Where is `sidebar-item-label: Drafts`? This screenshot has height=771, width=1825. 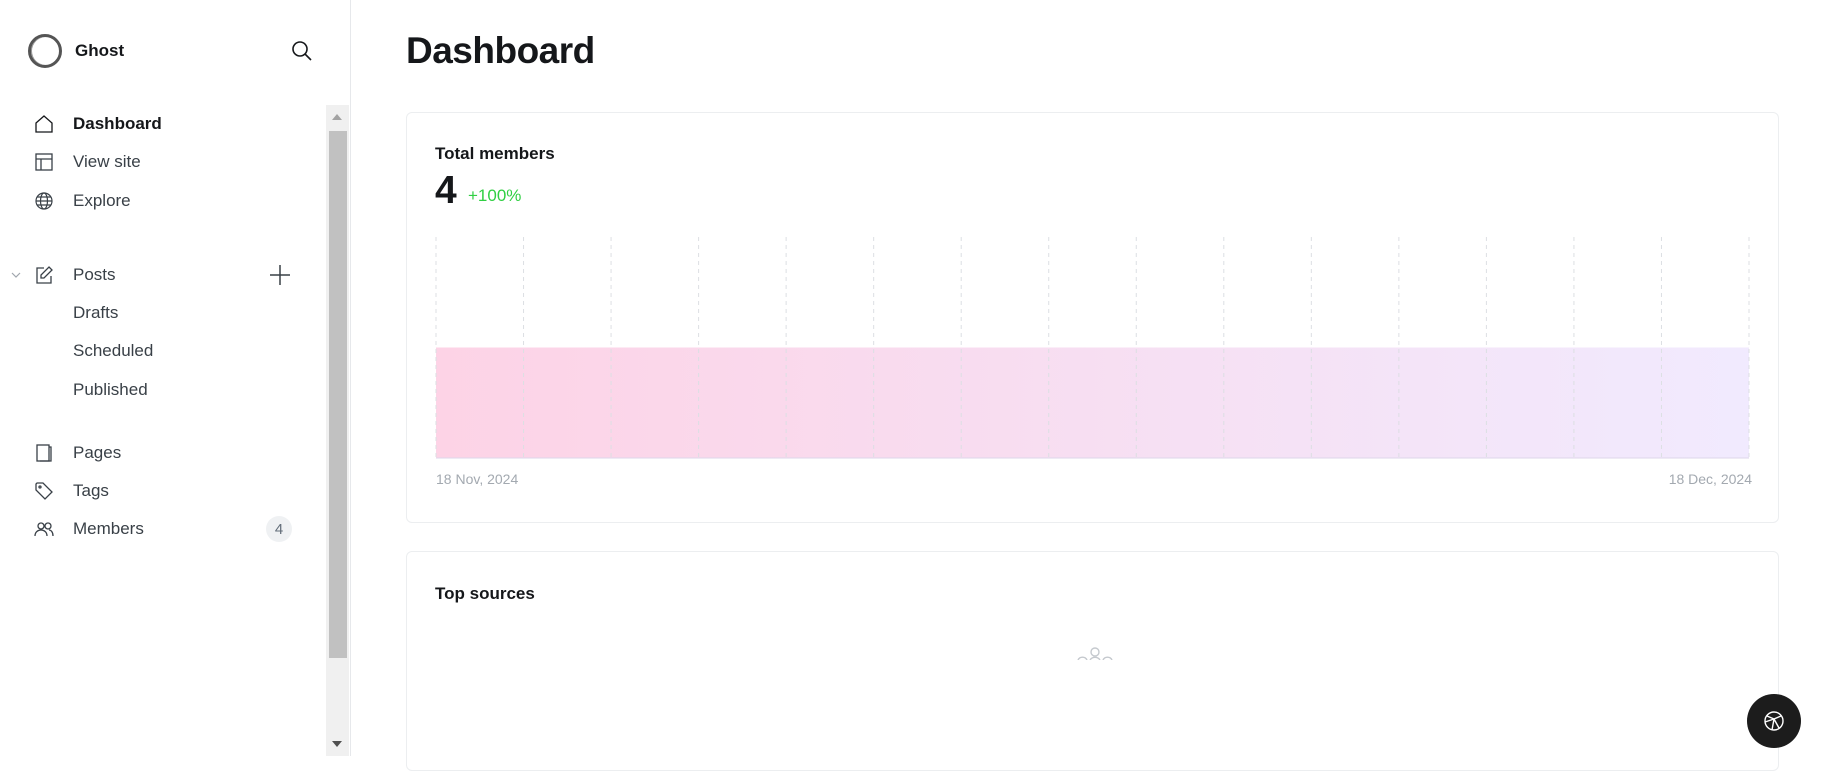 sidebar-item-label: Drafts is located at coordinates (96, 312).